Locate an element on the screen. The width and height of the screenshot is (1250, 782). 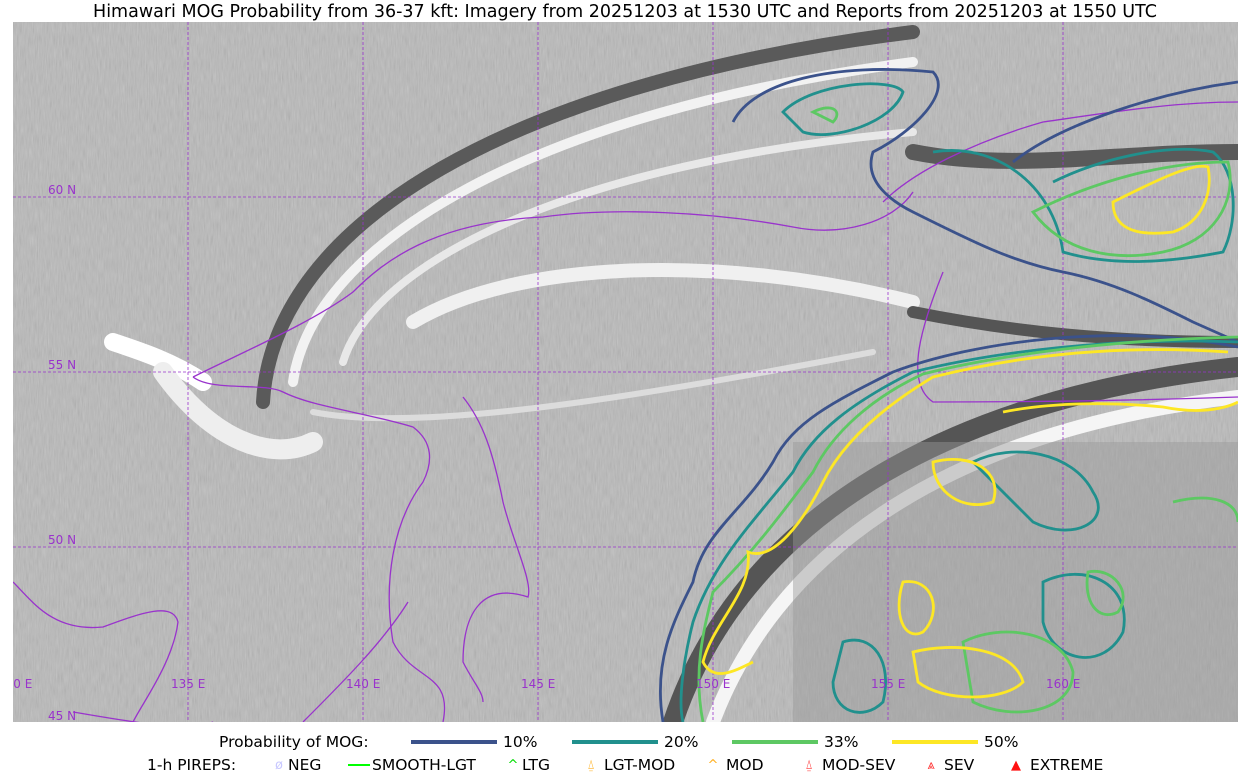
lon-label-145e: 145 E is located at coordinates (538, 684).